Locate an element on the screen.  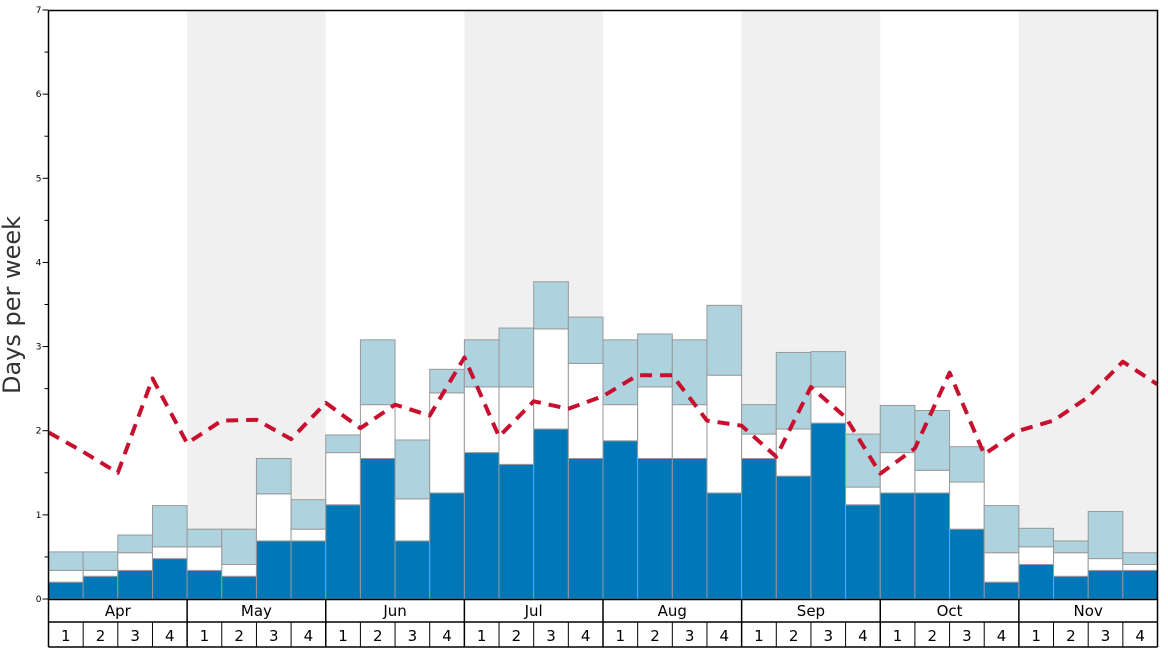
y-tick-label: 1 is located at coordinates (39, 516).